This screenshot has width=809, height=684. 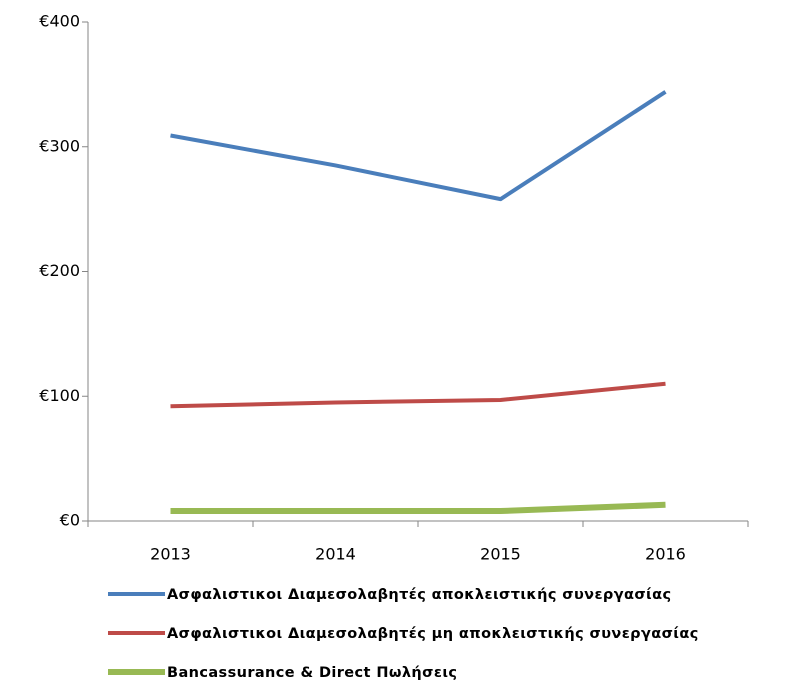 What do you see at coordinates (665, 554) in the screenshot?
I see `x-tick-label: 2016` at bounding box center [665, 554].